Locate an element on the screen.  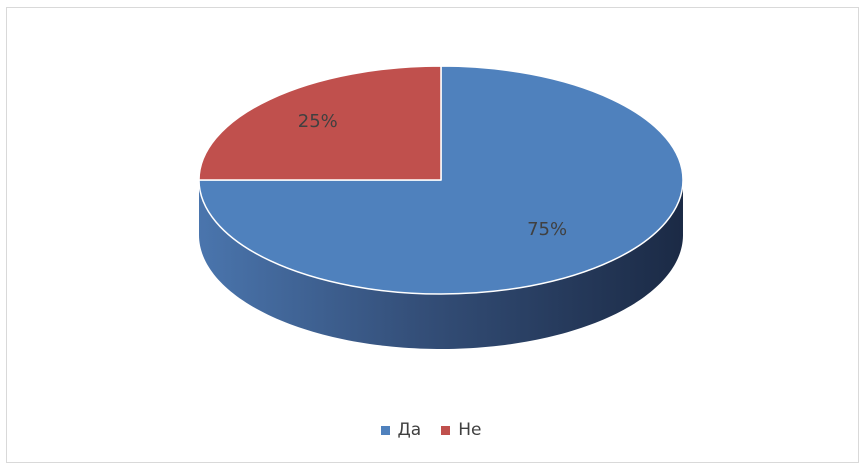
legend-swatch-yes is located at coordinates (385, 430).